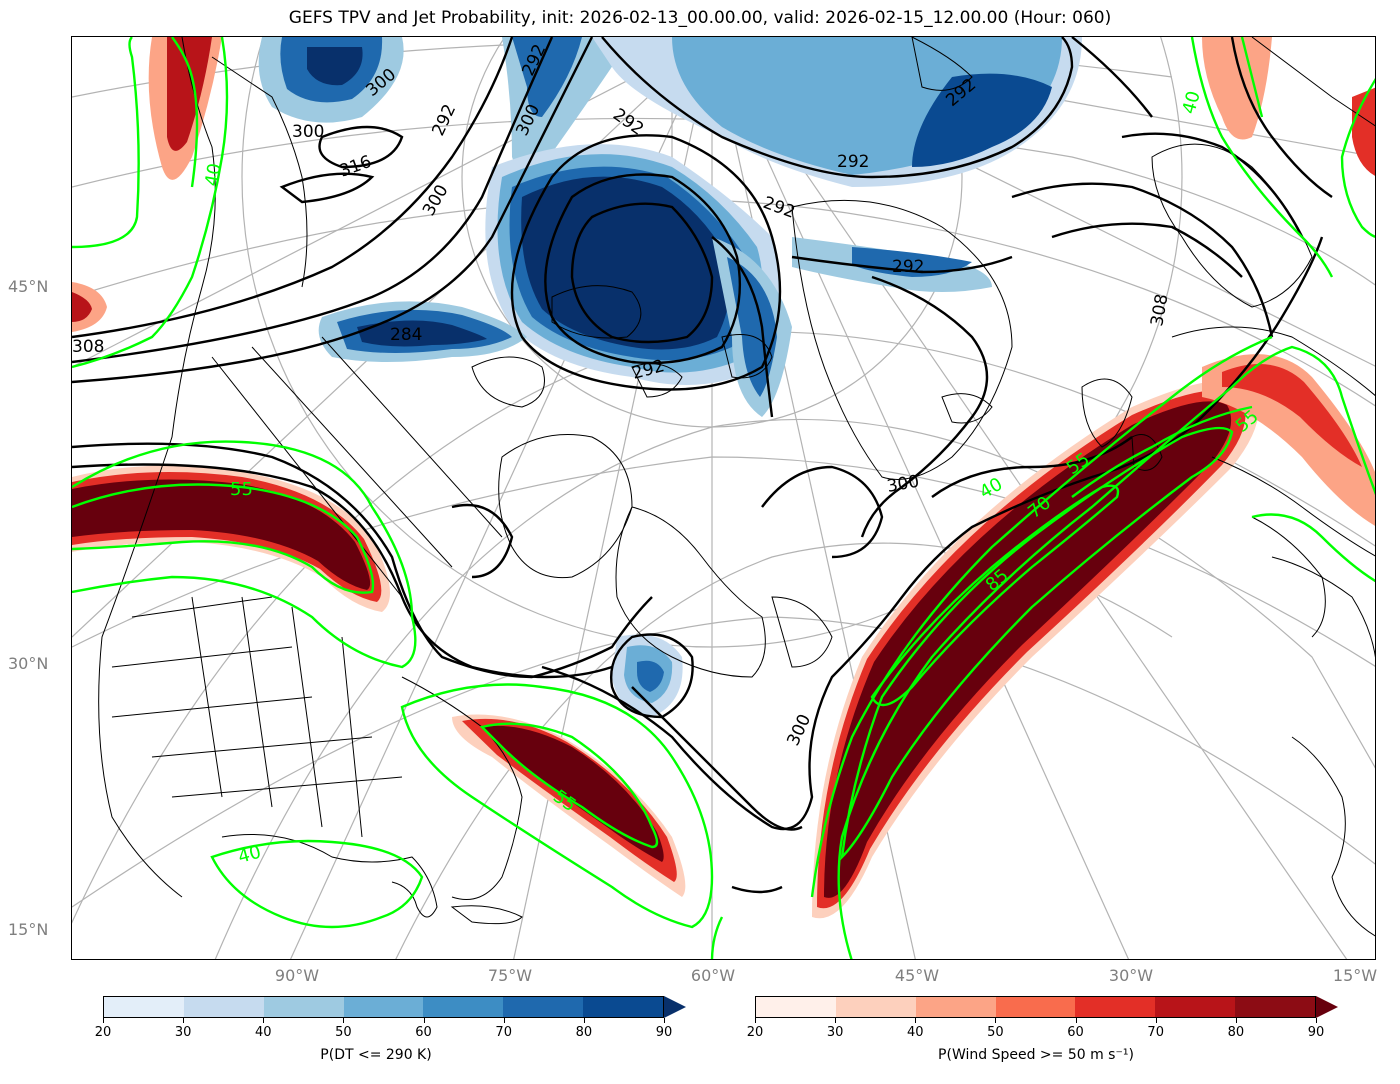 This screenshot has width=1400, height=1084. Describe the element at coordinates (755, 1032) in the screenshot. I see `jet-colorbar-tick-label: 20` at that location.